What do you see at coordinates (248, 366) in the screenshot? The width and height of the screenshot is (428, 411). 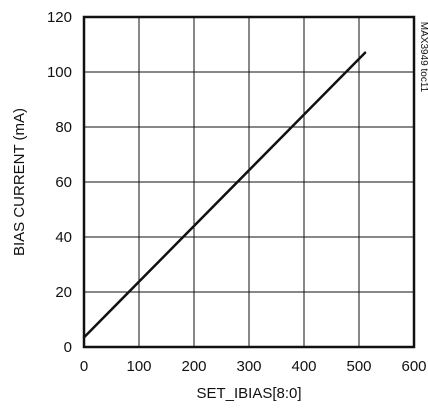 I see `x-tick-label: 300` at bounding box center [248, 366].